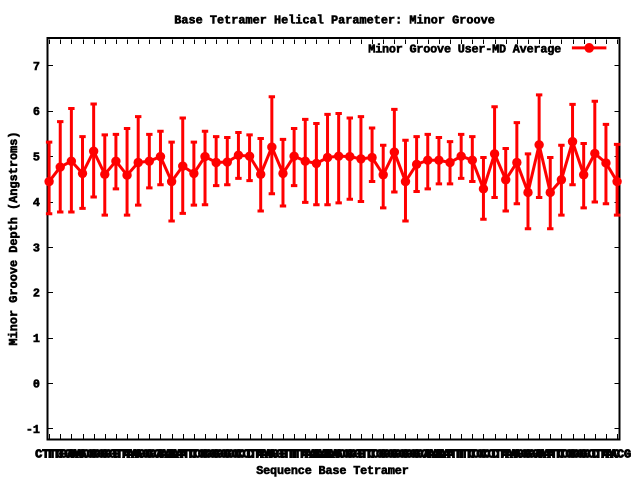  I want to click on svg-text: AGTT, so click(283, 454).